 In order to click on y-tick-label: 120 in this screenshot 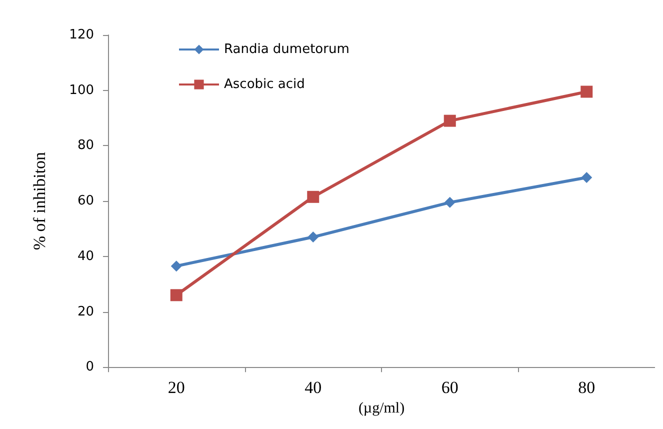, I will do `click(81, 35)`.